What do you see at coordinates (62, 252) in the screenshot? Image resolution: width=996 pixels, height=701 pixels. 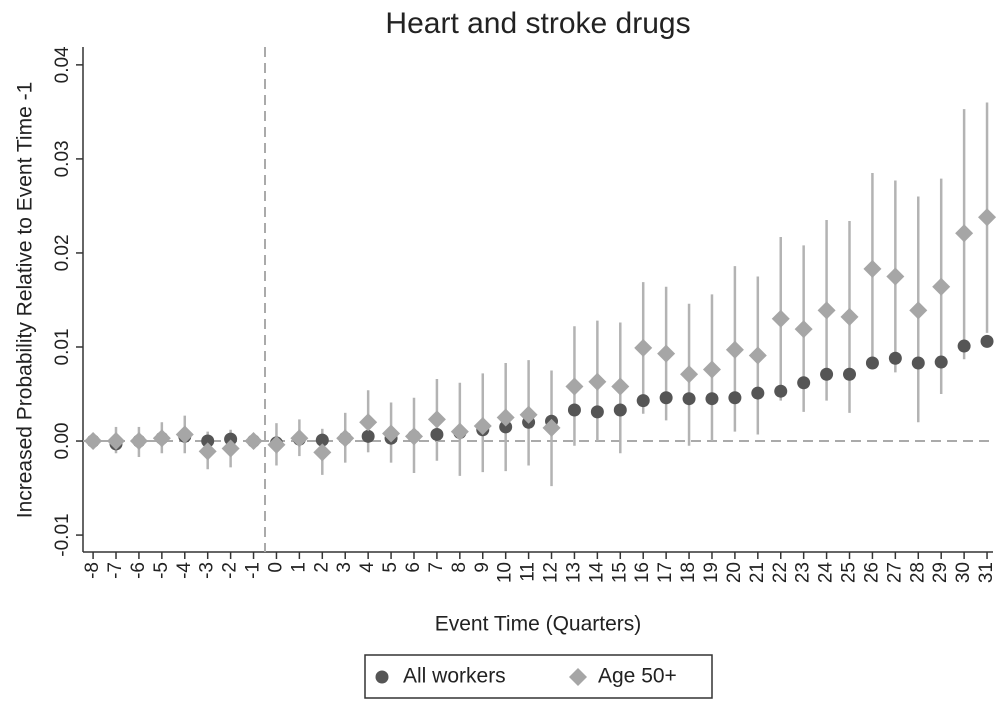 I see `y-tick-label: 0.02` at bounding box center [62, 252].